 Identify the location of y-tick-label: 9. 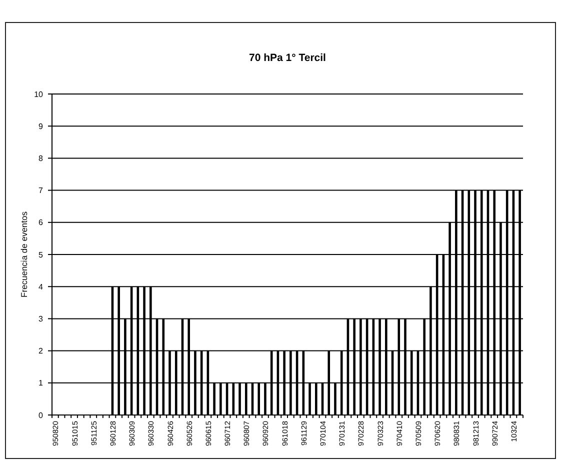
(41, 126).